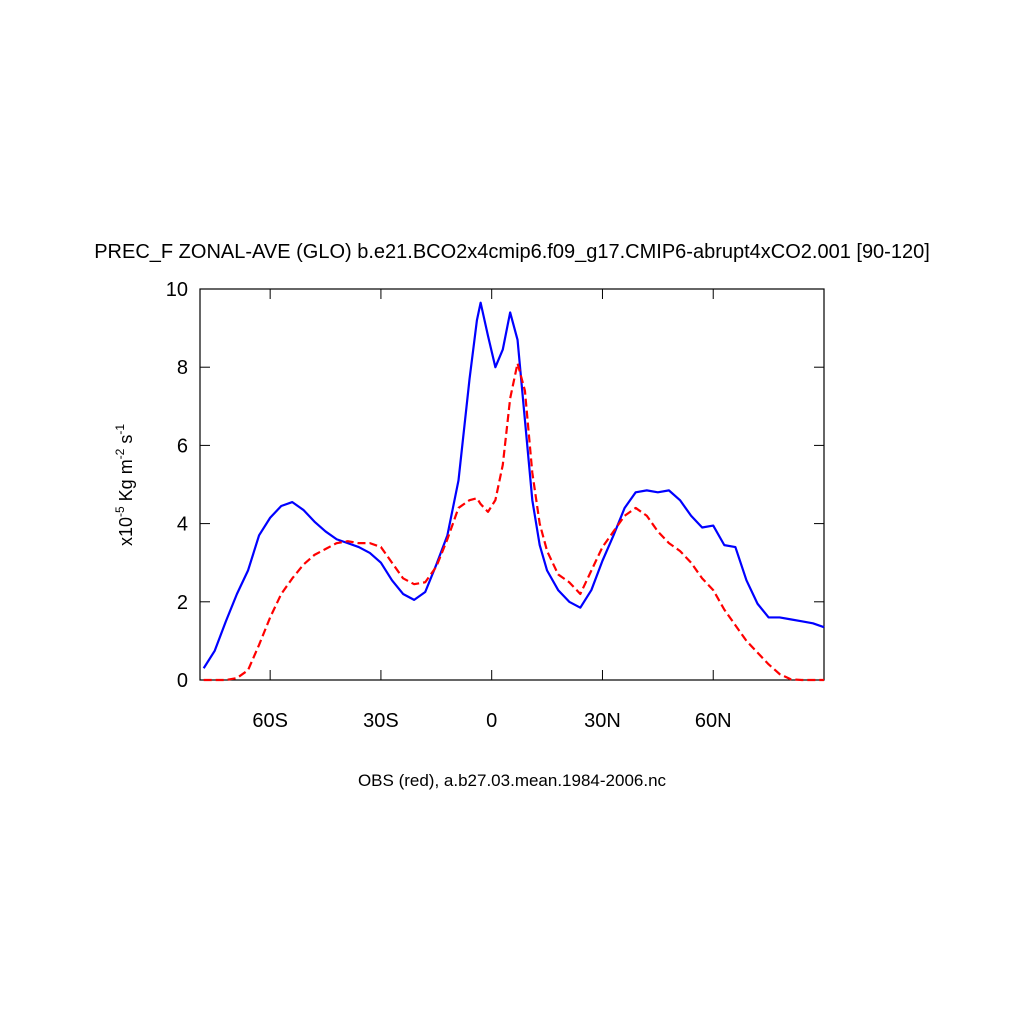 This screenshot has width=1024, height=1024. What do you see at coordinates (126, 482) in the screenshot?
I see `y-axis-label-part: Kg m` at bounding box center [126, 482].